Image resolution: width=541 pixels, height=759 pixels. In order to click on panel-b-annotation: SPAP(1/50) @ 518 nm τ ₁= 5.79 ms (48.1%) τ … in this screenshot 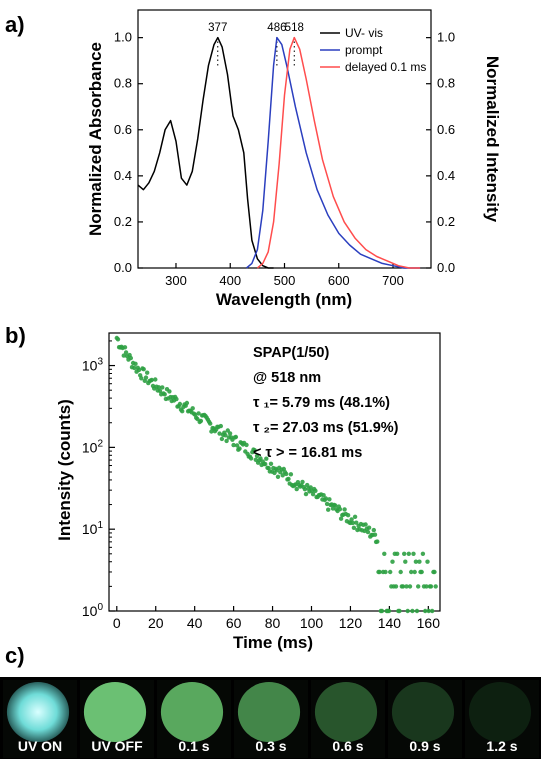, I will do `click(326, 403)`.